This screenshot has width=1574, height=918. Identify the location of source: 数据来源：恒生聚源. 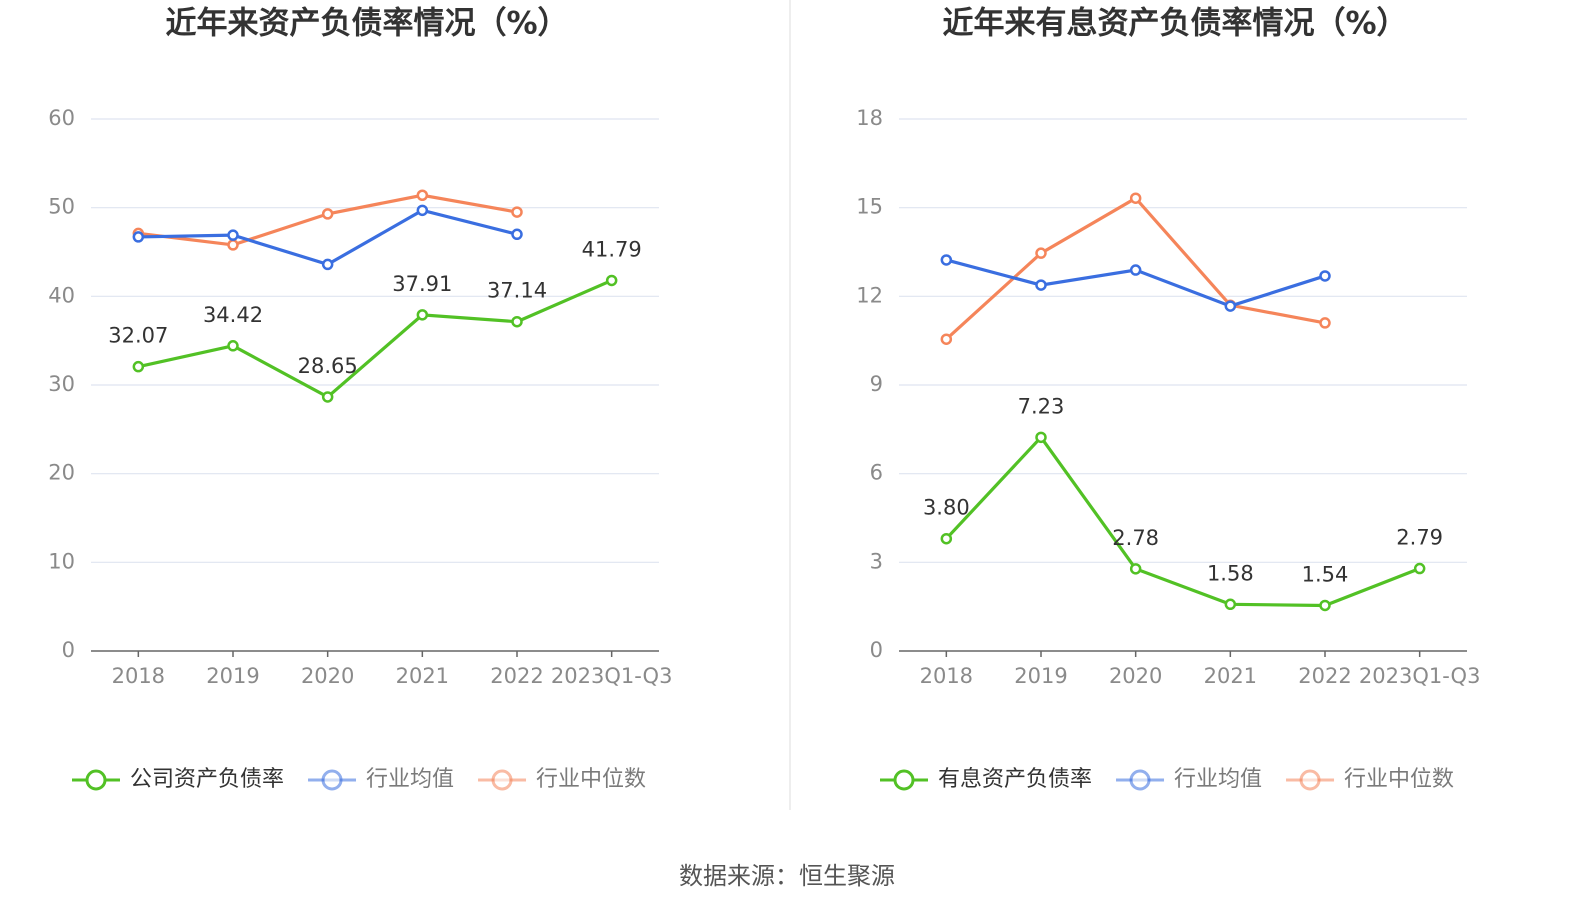
(787, 876).